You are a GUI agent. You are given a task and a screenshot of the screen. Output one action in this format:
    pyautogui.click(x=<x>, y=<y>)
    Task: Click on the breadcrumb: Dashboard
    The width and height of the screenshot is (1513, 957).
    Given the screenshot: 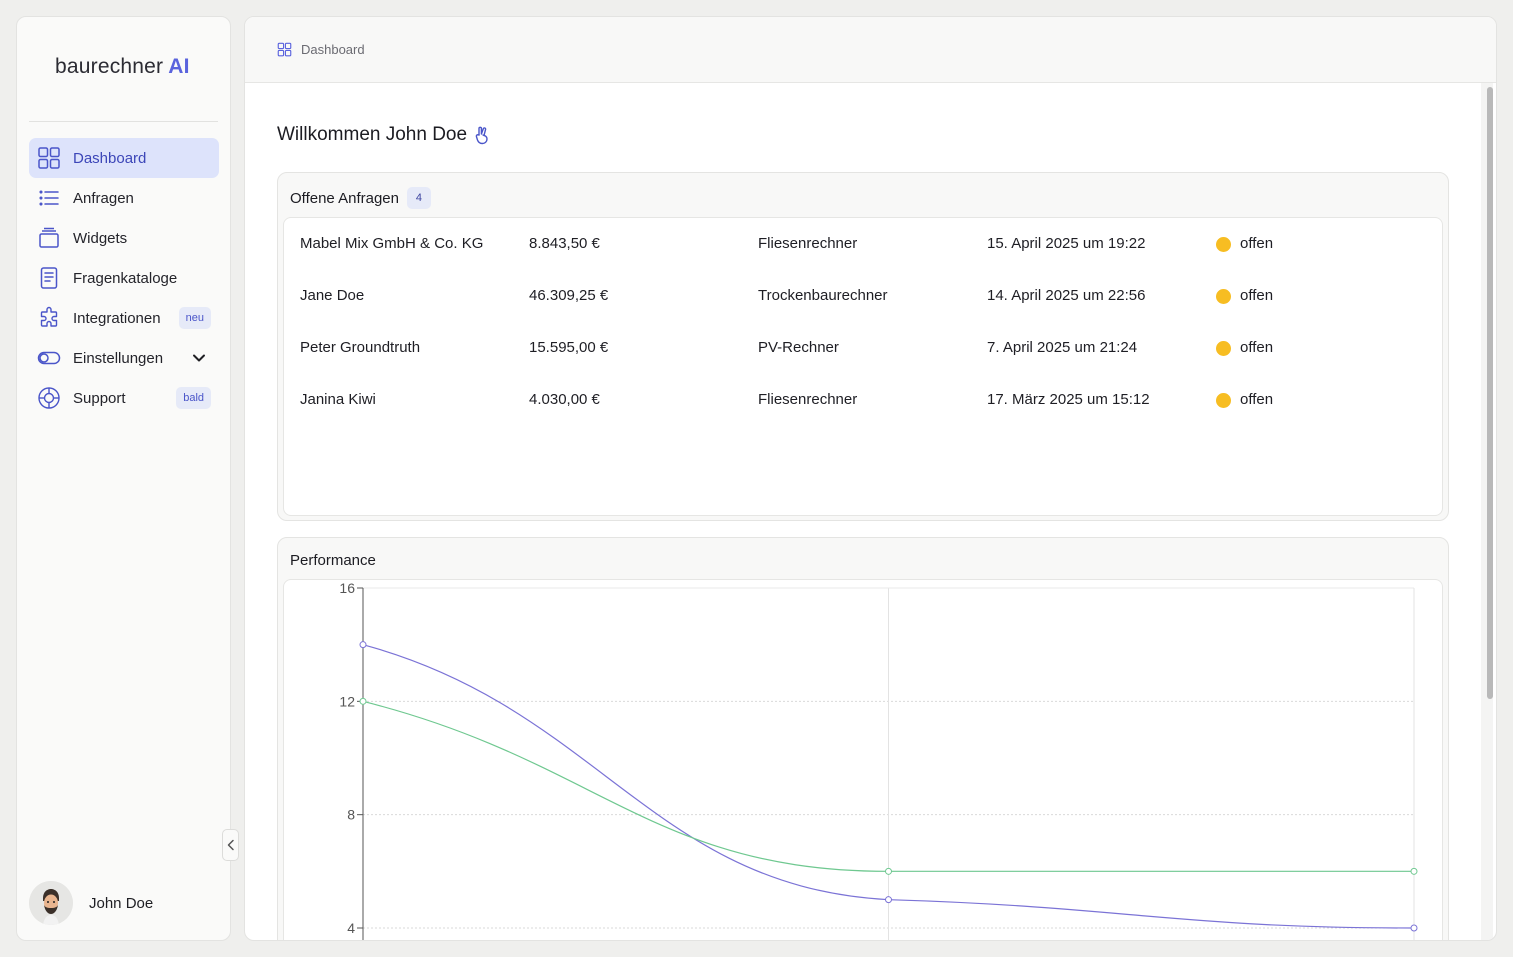 What is the action you would take?
    pyautogui.click(x=321, y=49)
    